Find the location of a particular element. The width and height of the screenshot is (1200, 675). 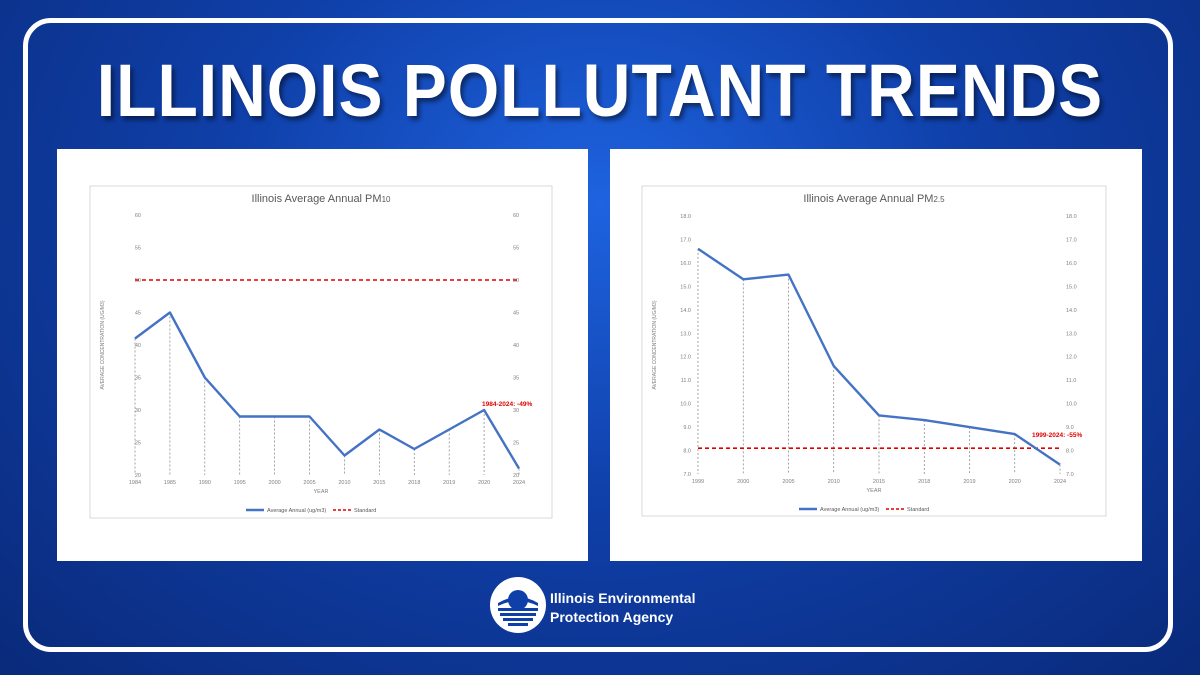

y-tick-label-left: 17.0 is located at coordinates (685, 240).